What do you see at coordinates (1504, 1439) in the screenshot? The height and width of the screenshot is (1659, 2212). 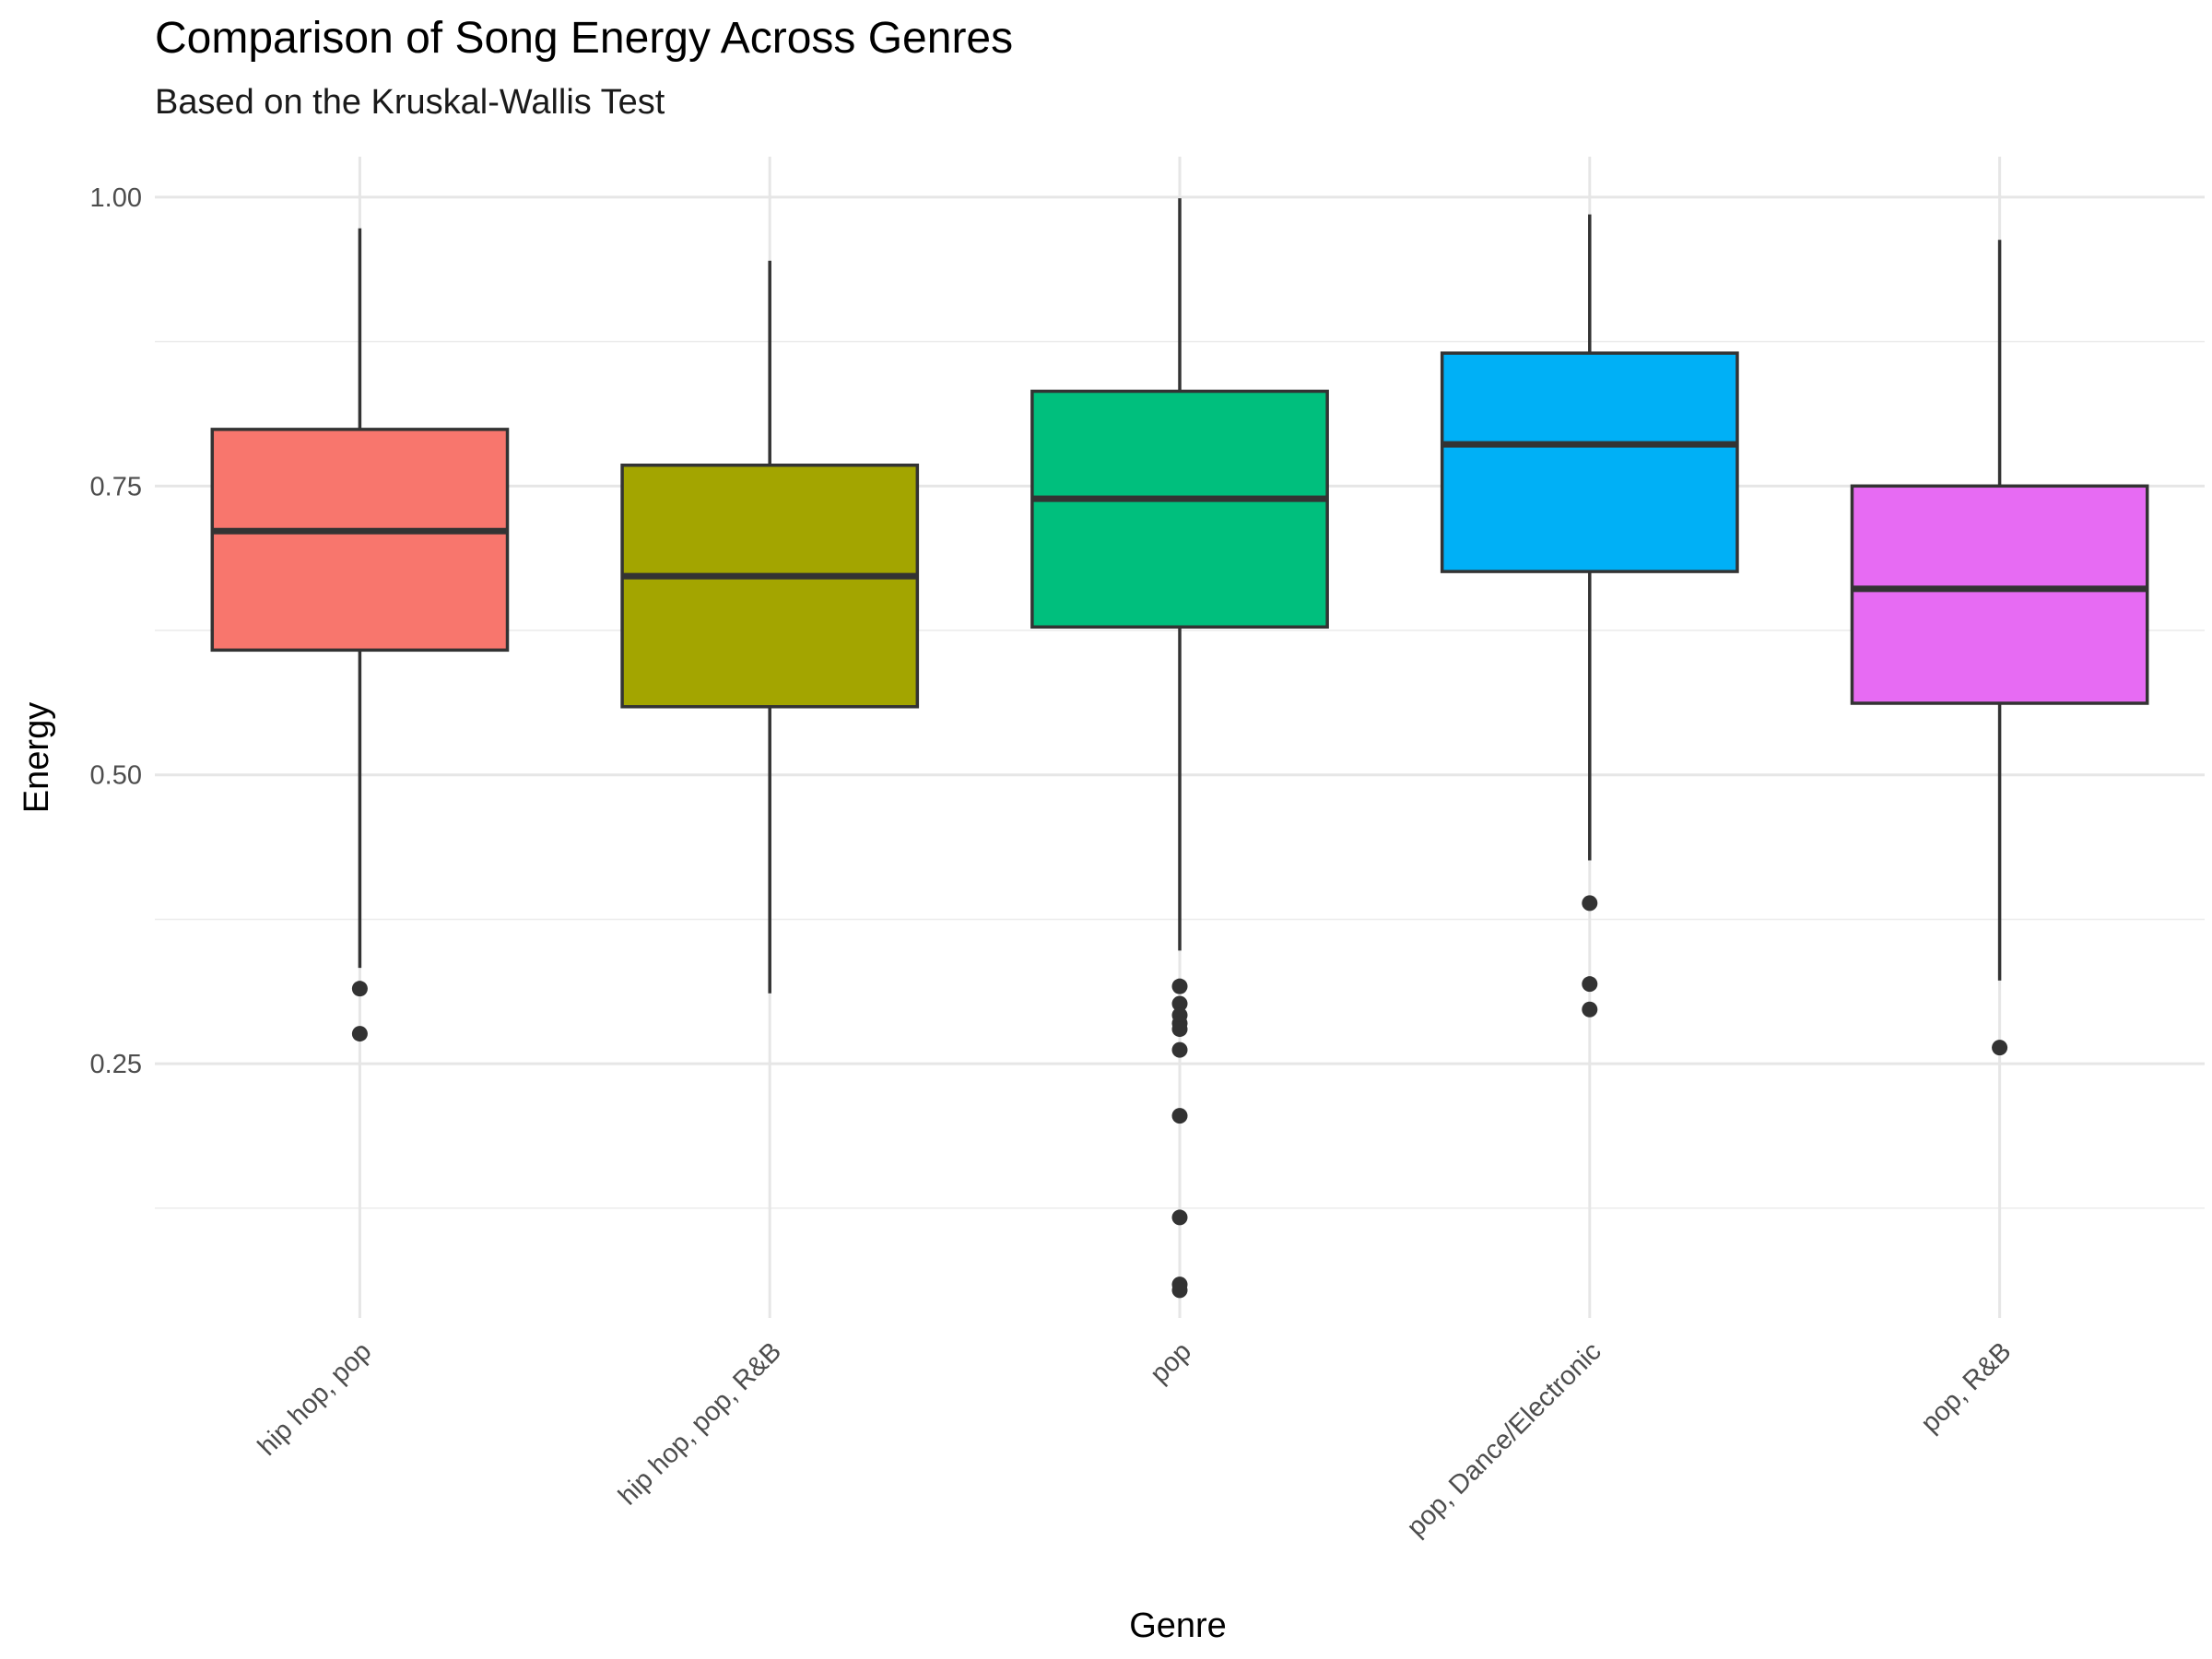 I see `x-tick-label: pop, Dance/Electronic` at bounding box center [1504, 1439].